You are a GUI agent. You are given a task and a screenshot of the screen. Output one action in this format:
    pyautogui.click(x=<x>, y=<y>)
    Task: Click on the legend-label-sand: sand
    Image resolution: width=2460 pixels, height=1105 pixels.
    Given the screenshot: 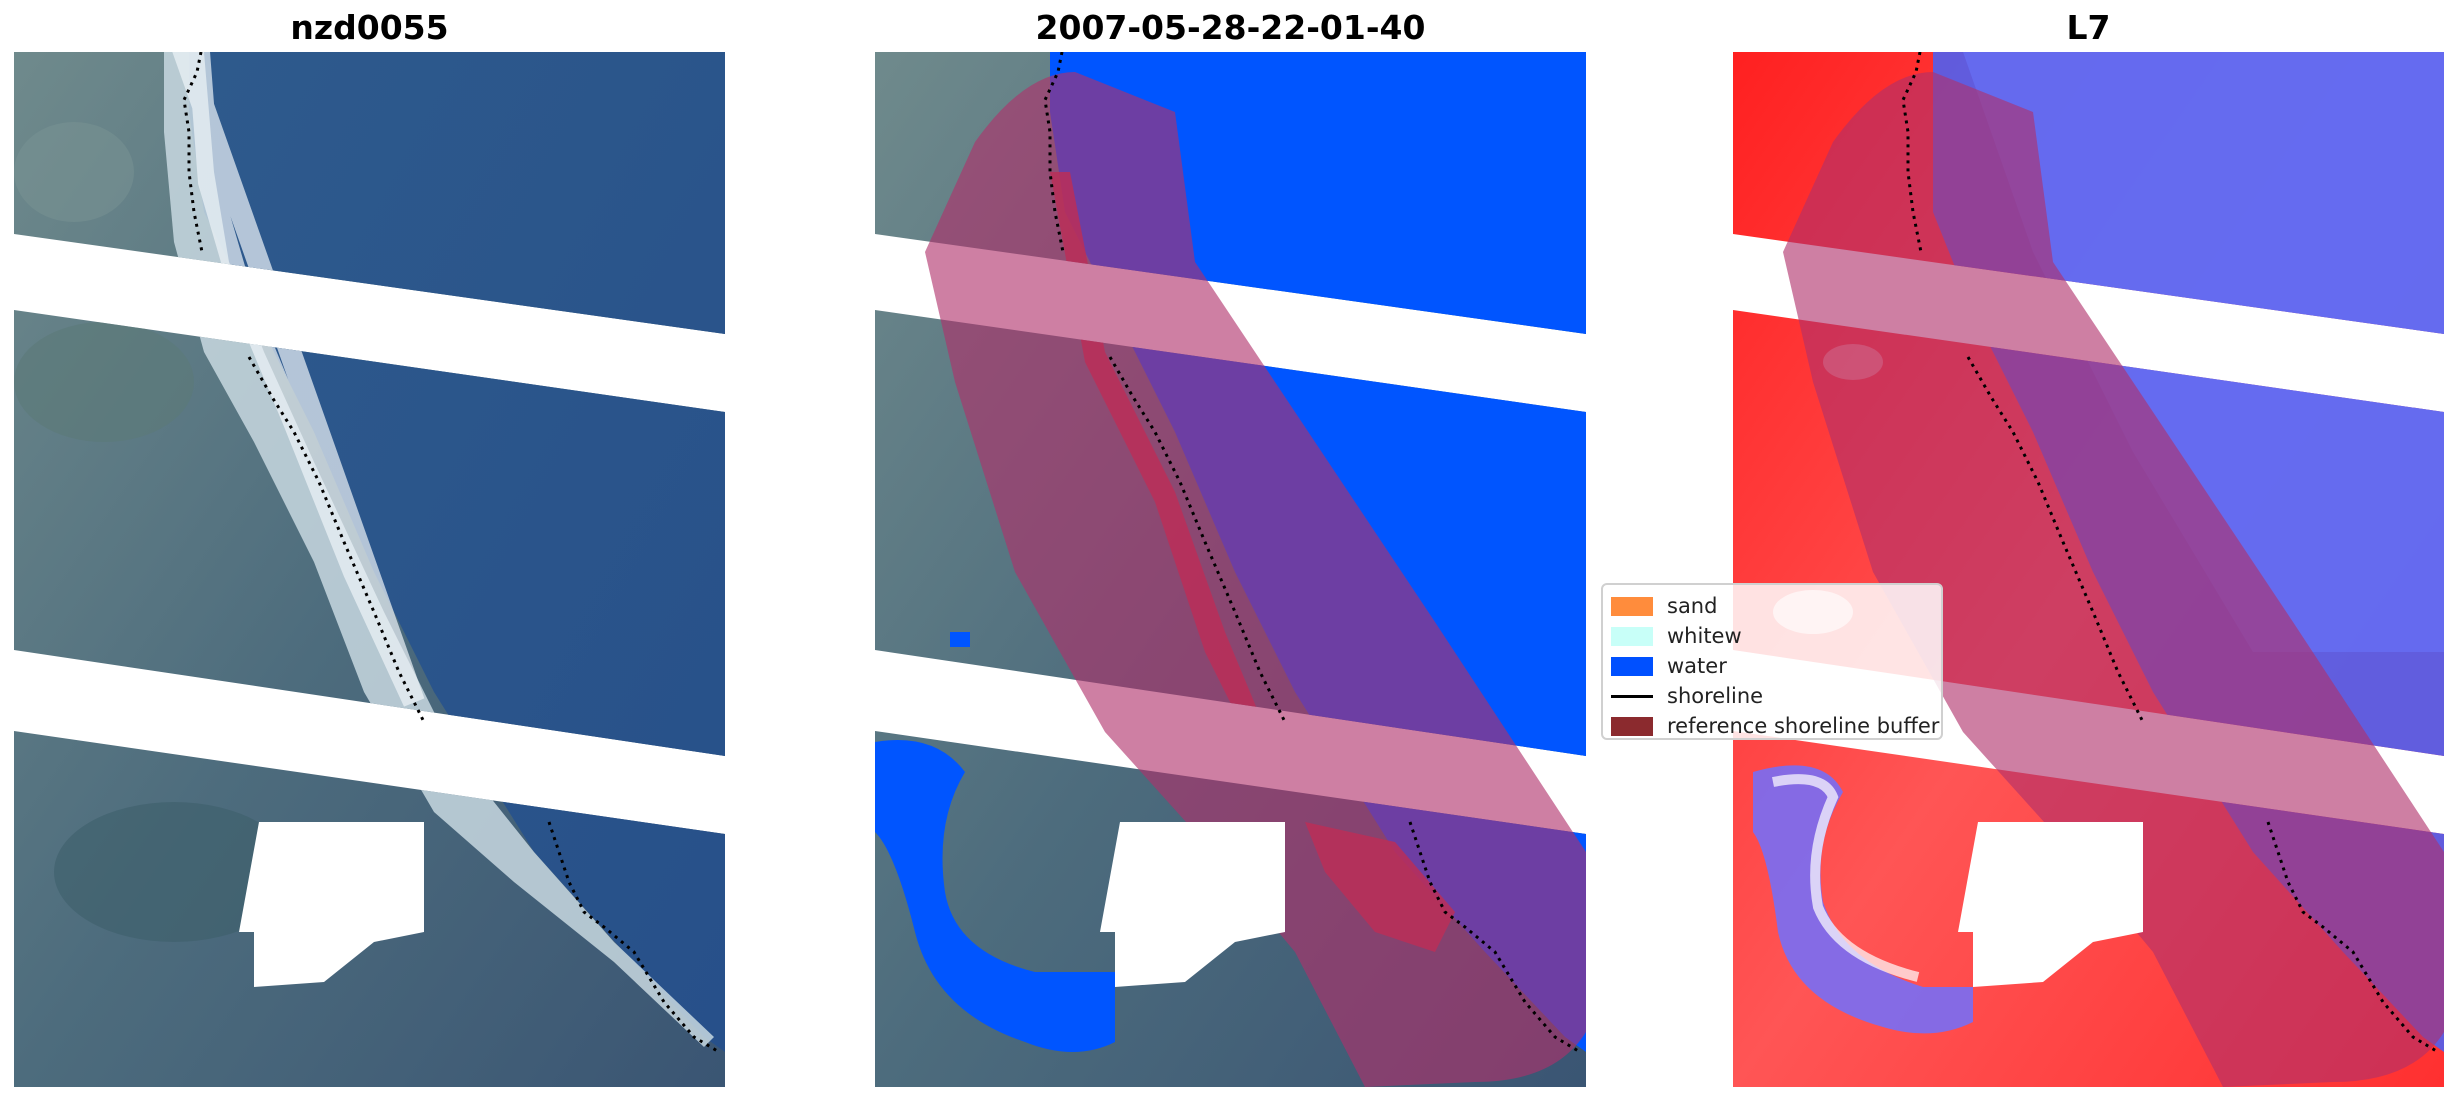 What is the action you would take?
    pyautogui.click(x=1692, y=606)
    